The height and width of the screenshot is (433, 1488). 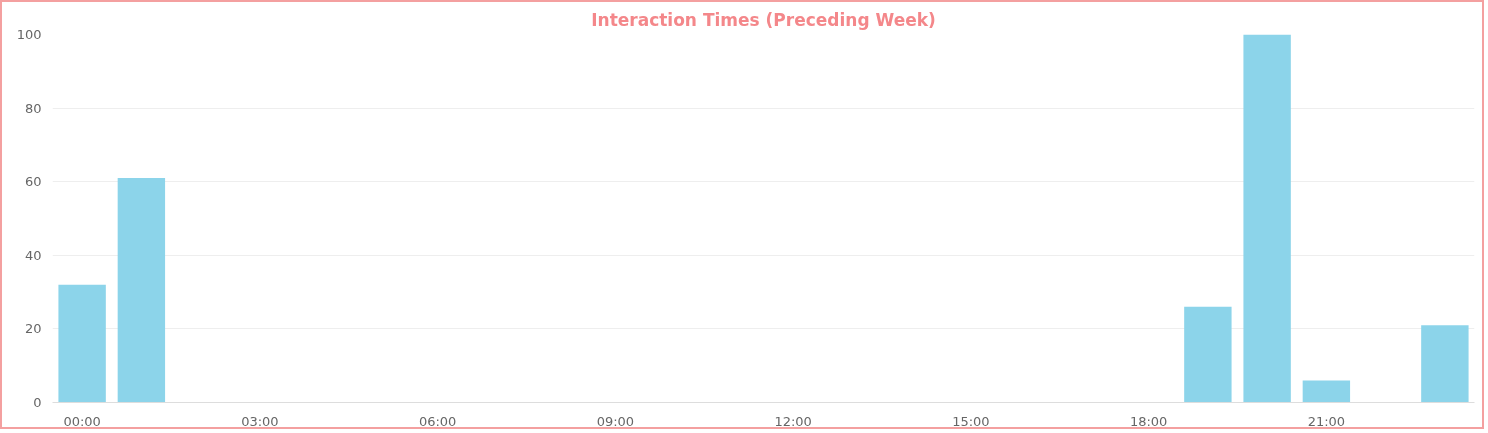 What do you see at coordinates (763, 19) in the screenshot?
I see `chart-title: Interaction Times (Preceding Week)` at bounding box center [763, 19].